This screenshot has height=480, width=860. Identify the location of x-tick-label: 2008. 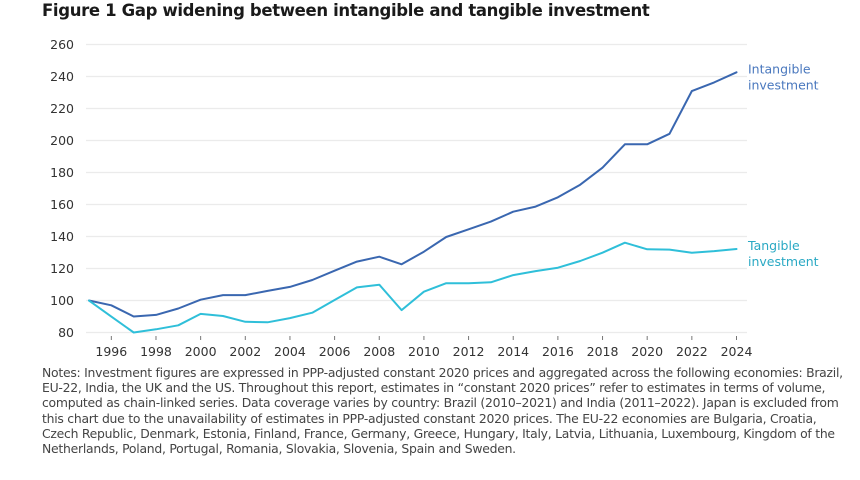
(379, 351).